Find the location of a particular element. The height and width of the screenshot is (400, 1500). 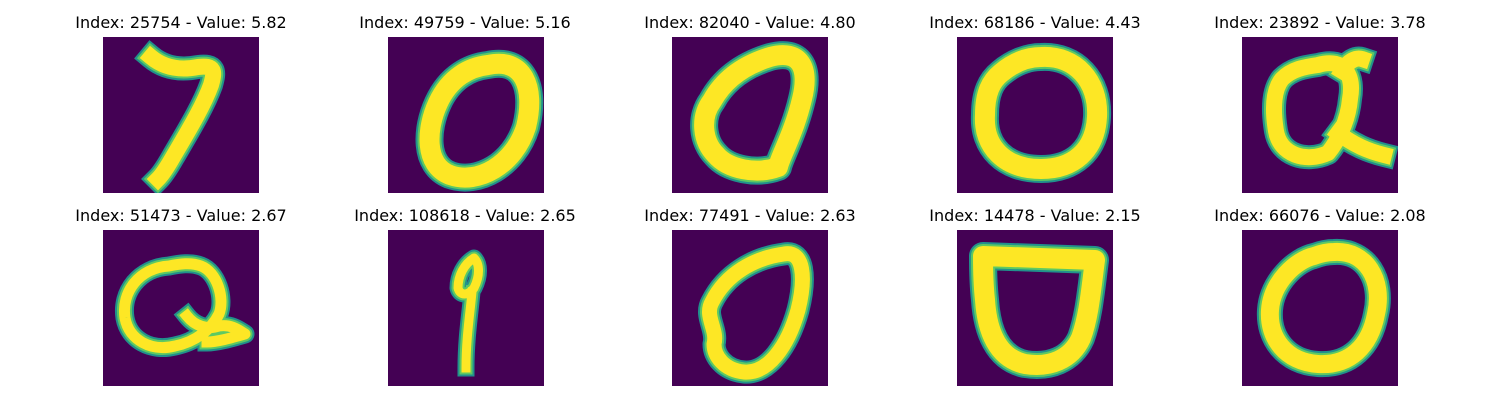

panel-caption: Index: 82040 - Value: 4.80 is located at coordinates (750, 22).